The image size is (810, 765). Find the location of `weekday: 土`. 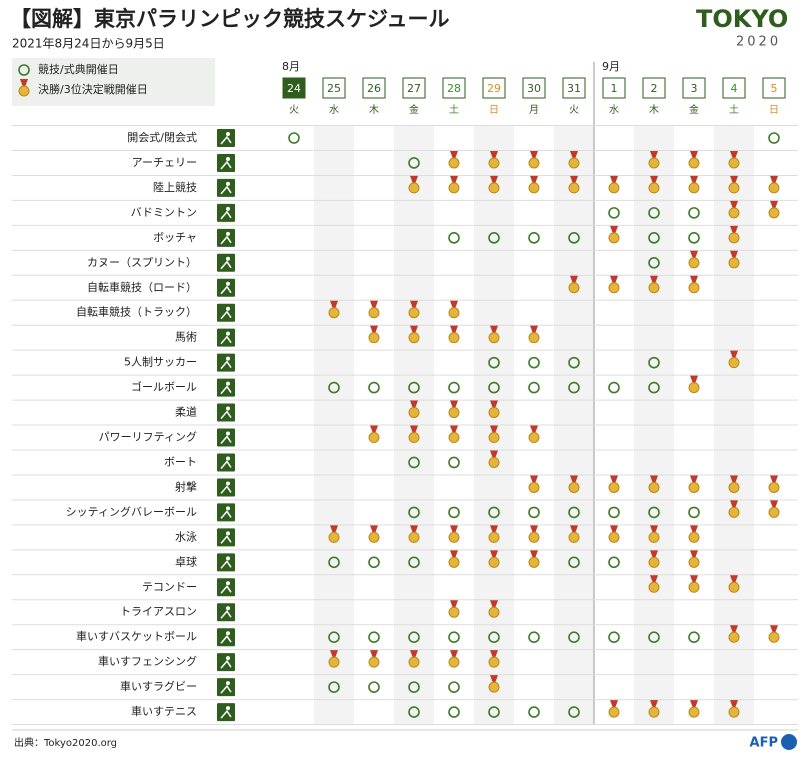

weekday: 土 is located at coordinates (734, 109).